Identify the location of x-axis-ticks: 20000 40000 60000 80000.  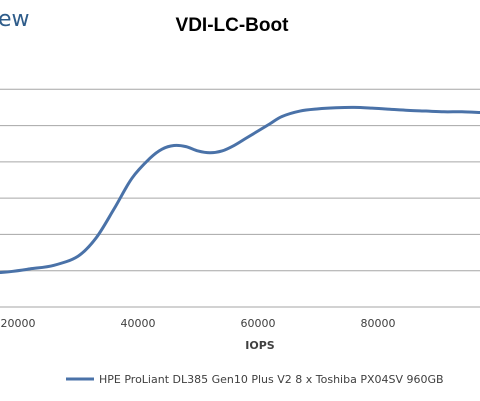
(198, 323).